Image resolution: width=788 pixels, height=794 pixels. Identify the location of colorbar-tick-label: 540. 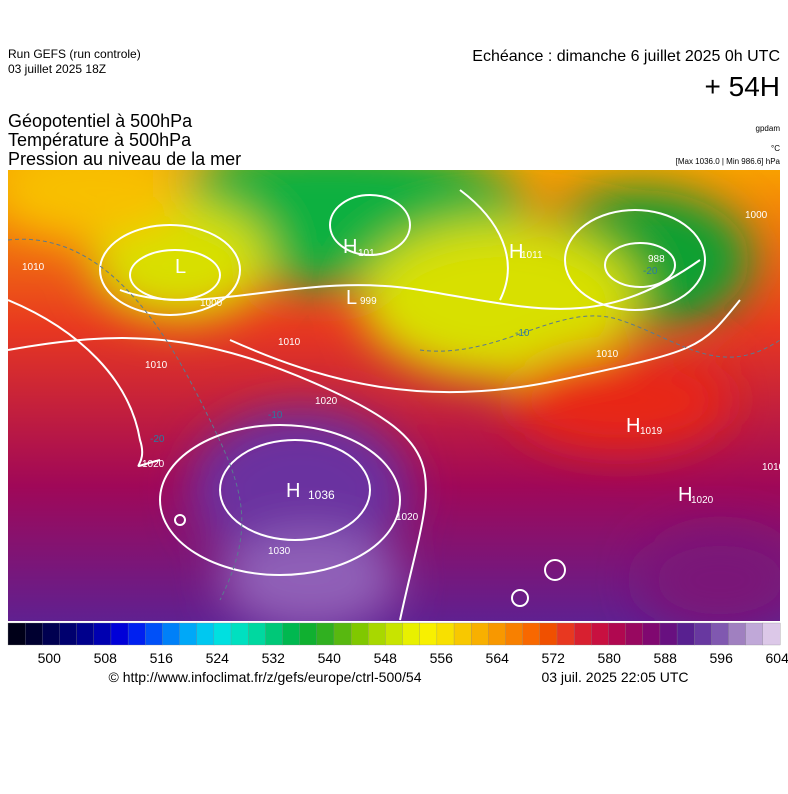
(330, 658).